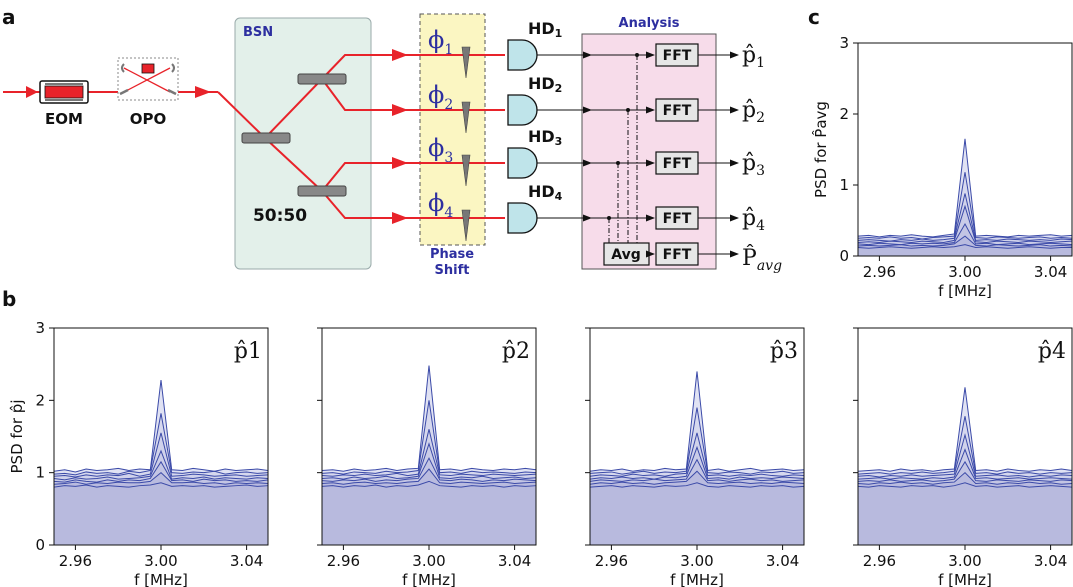 This screenshot has height=587, width=1073. Describe the element at coordinates (677, 56) in the screenshot. I see `fft-label-1: FFT` at that location.